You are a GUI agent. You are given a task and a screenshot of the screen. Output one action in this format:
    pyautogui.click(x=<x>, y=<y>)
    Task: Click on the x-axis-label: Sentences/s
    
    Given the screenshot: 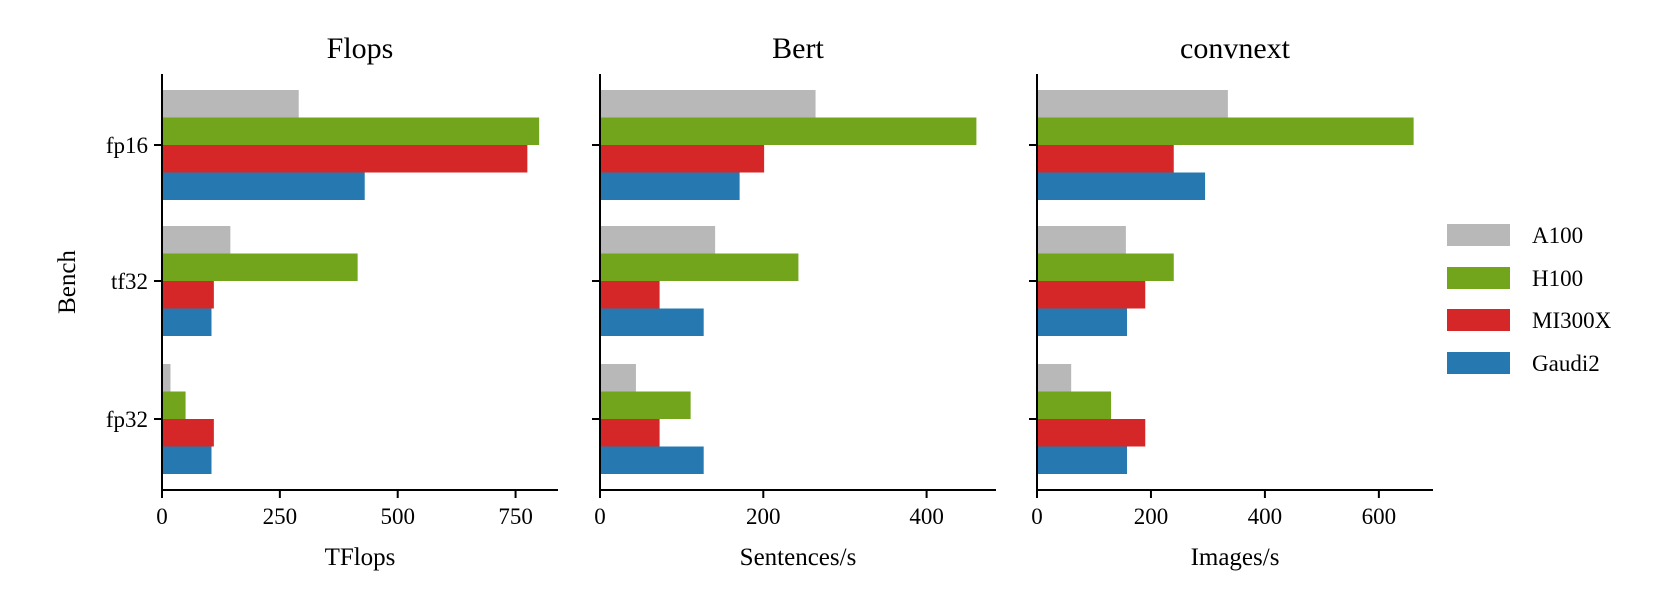 What is the action you would take?
    pyautogui.click(x=798, y=557)
    